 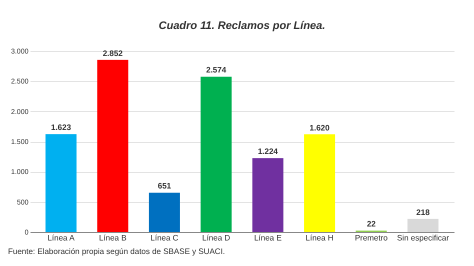 What do you see at coordinates (61, 238) in the screenshot?
I see `x-tick-label: Línea A` at bounding box center [61, 238].